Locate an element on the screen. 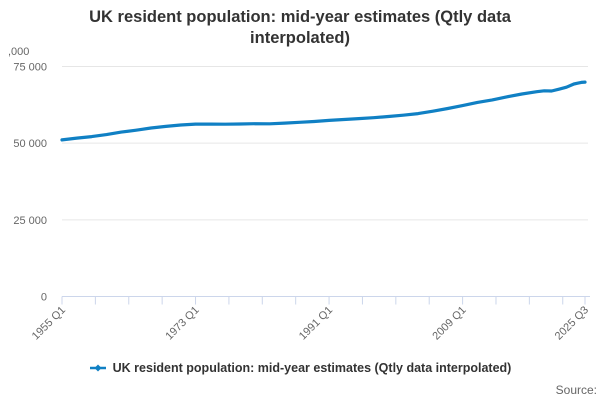 Image resolution: width=600 pixels, height=400 pixels. y-axis-tick-label: 25 000 is located at coordinates (30, 221).